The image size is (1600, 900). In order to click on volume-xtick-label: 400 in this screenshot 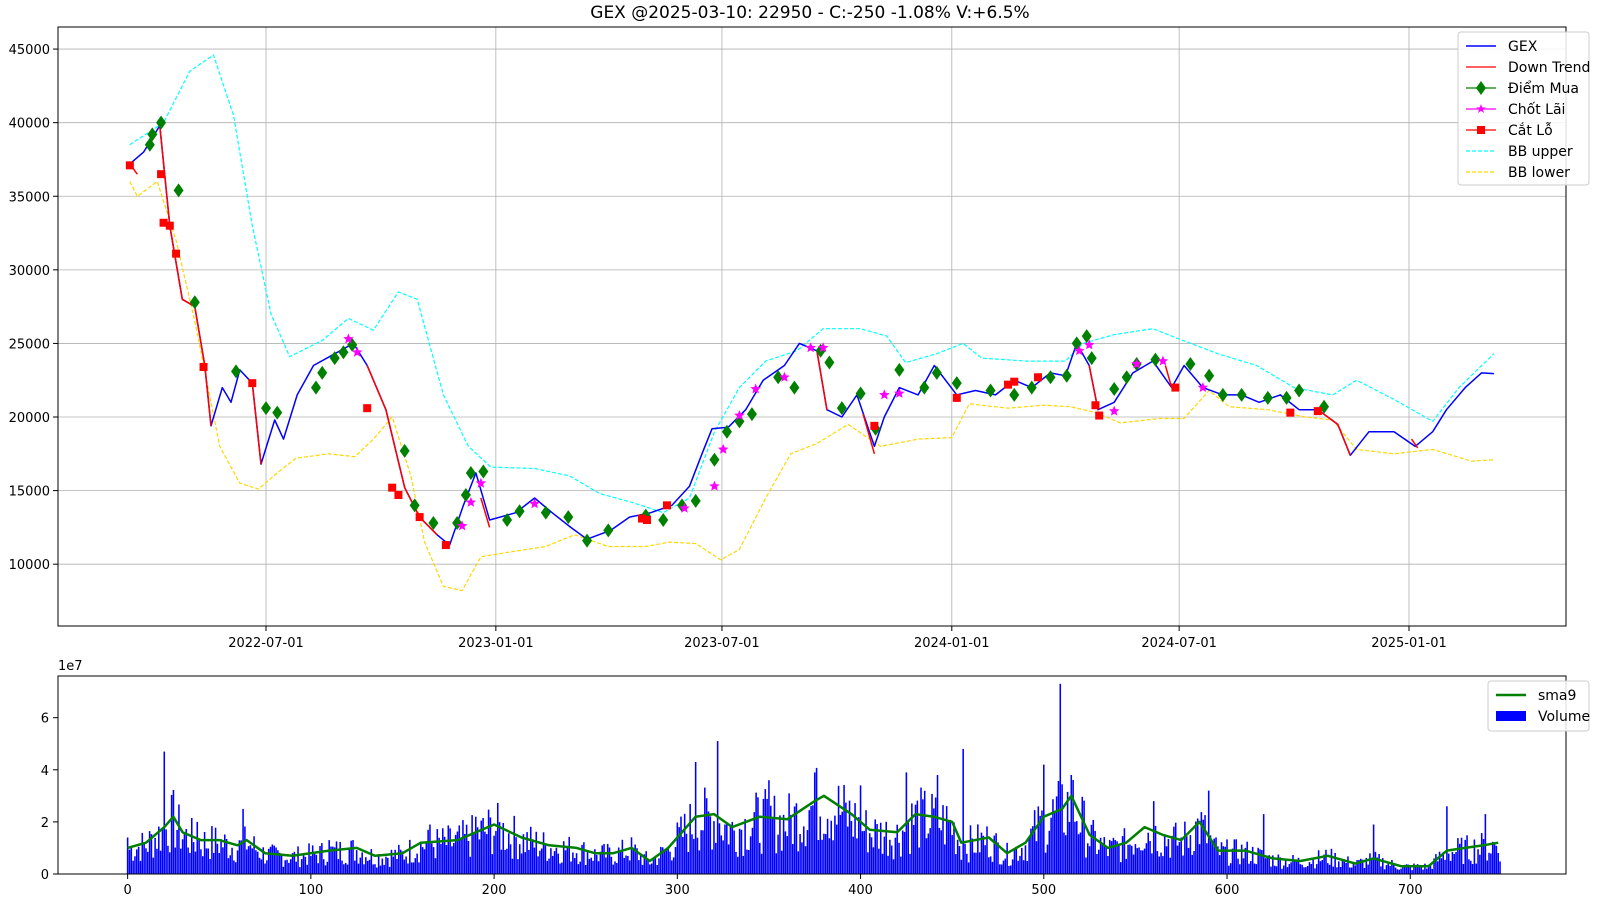, I will do `click(860, 890)`.